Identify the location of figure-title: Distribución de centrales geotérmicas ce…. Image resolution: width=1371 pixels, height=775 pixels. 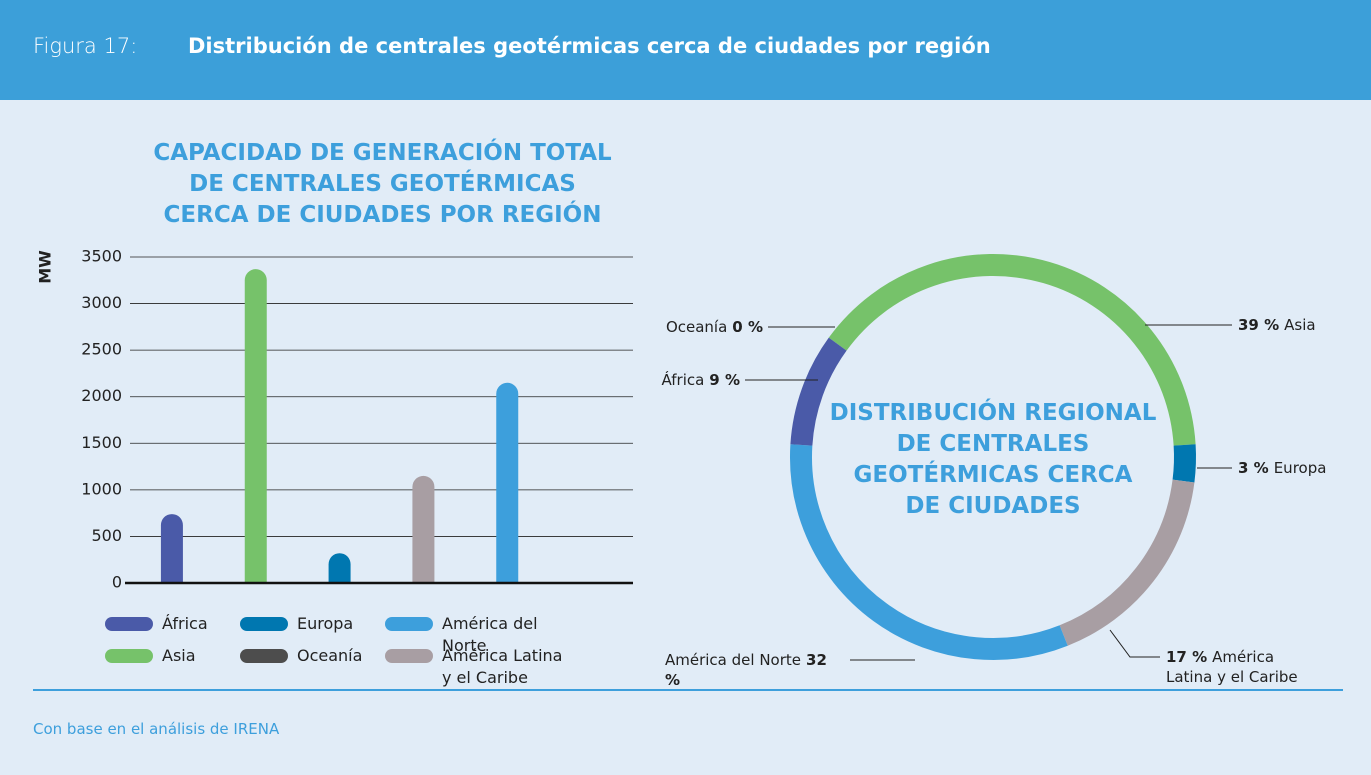
(589, 46).